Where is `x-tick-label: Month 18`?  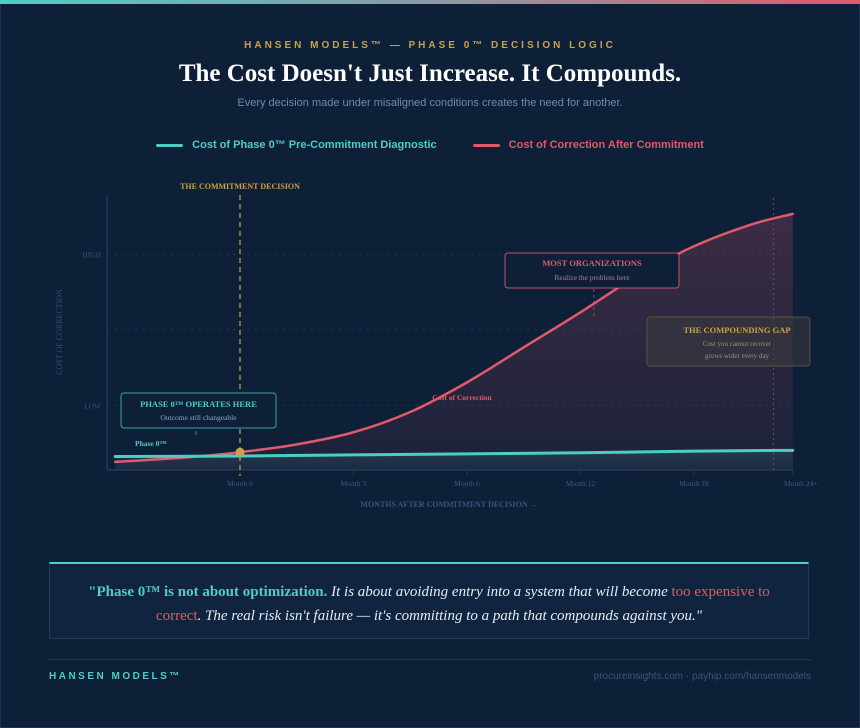
x-tick-label: Month 18 is located at coordinates (694, 483).